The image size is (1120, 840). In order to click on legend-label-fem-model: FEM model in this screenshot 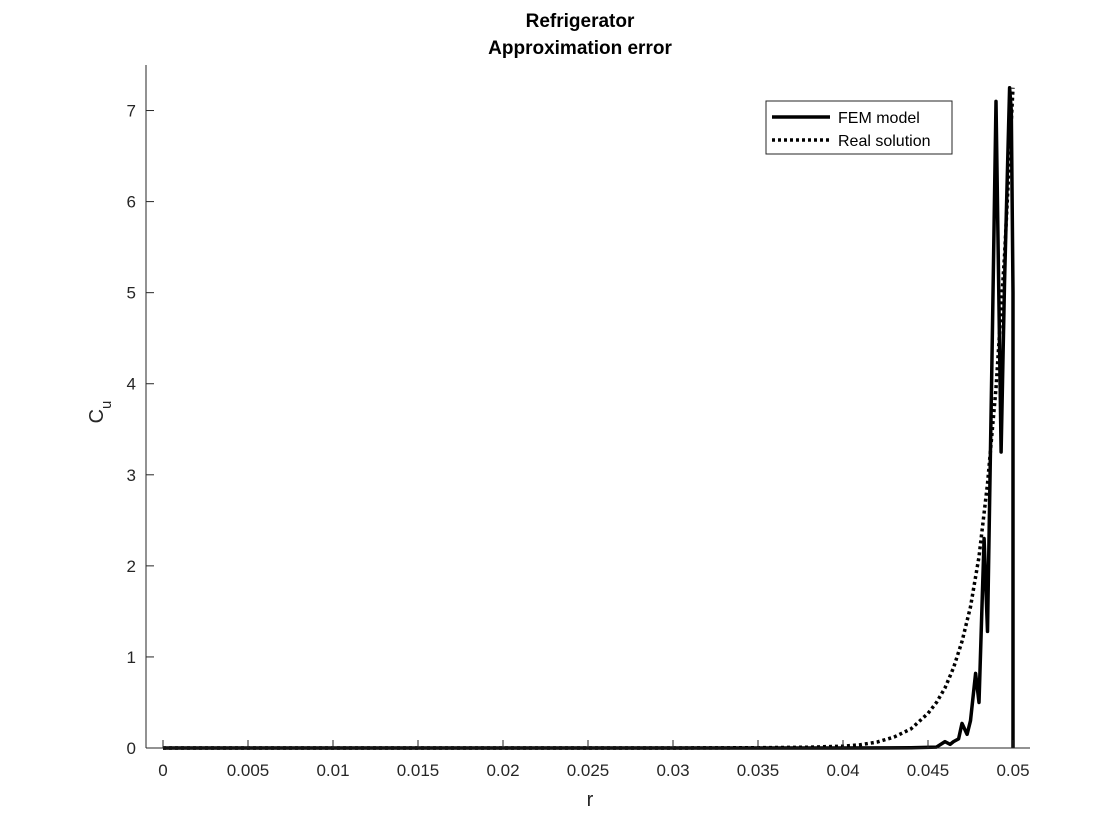, I will do `click(879, 118)`.